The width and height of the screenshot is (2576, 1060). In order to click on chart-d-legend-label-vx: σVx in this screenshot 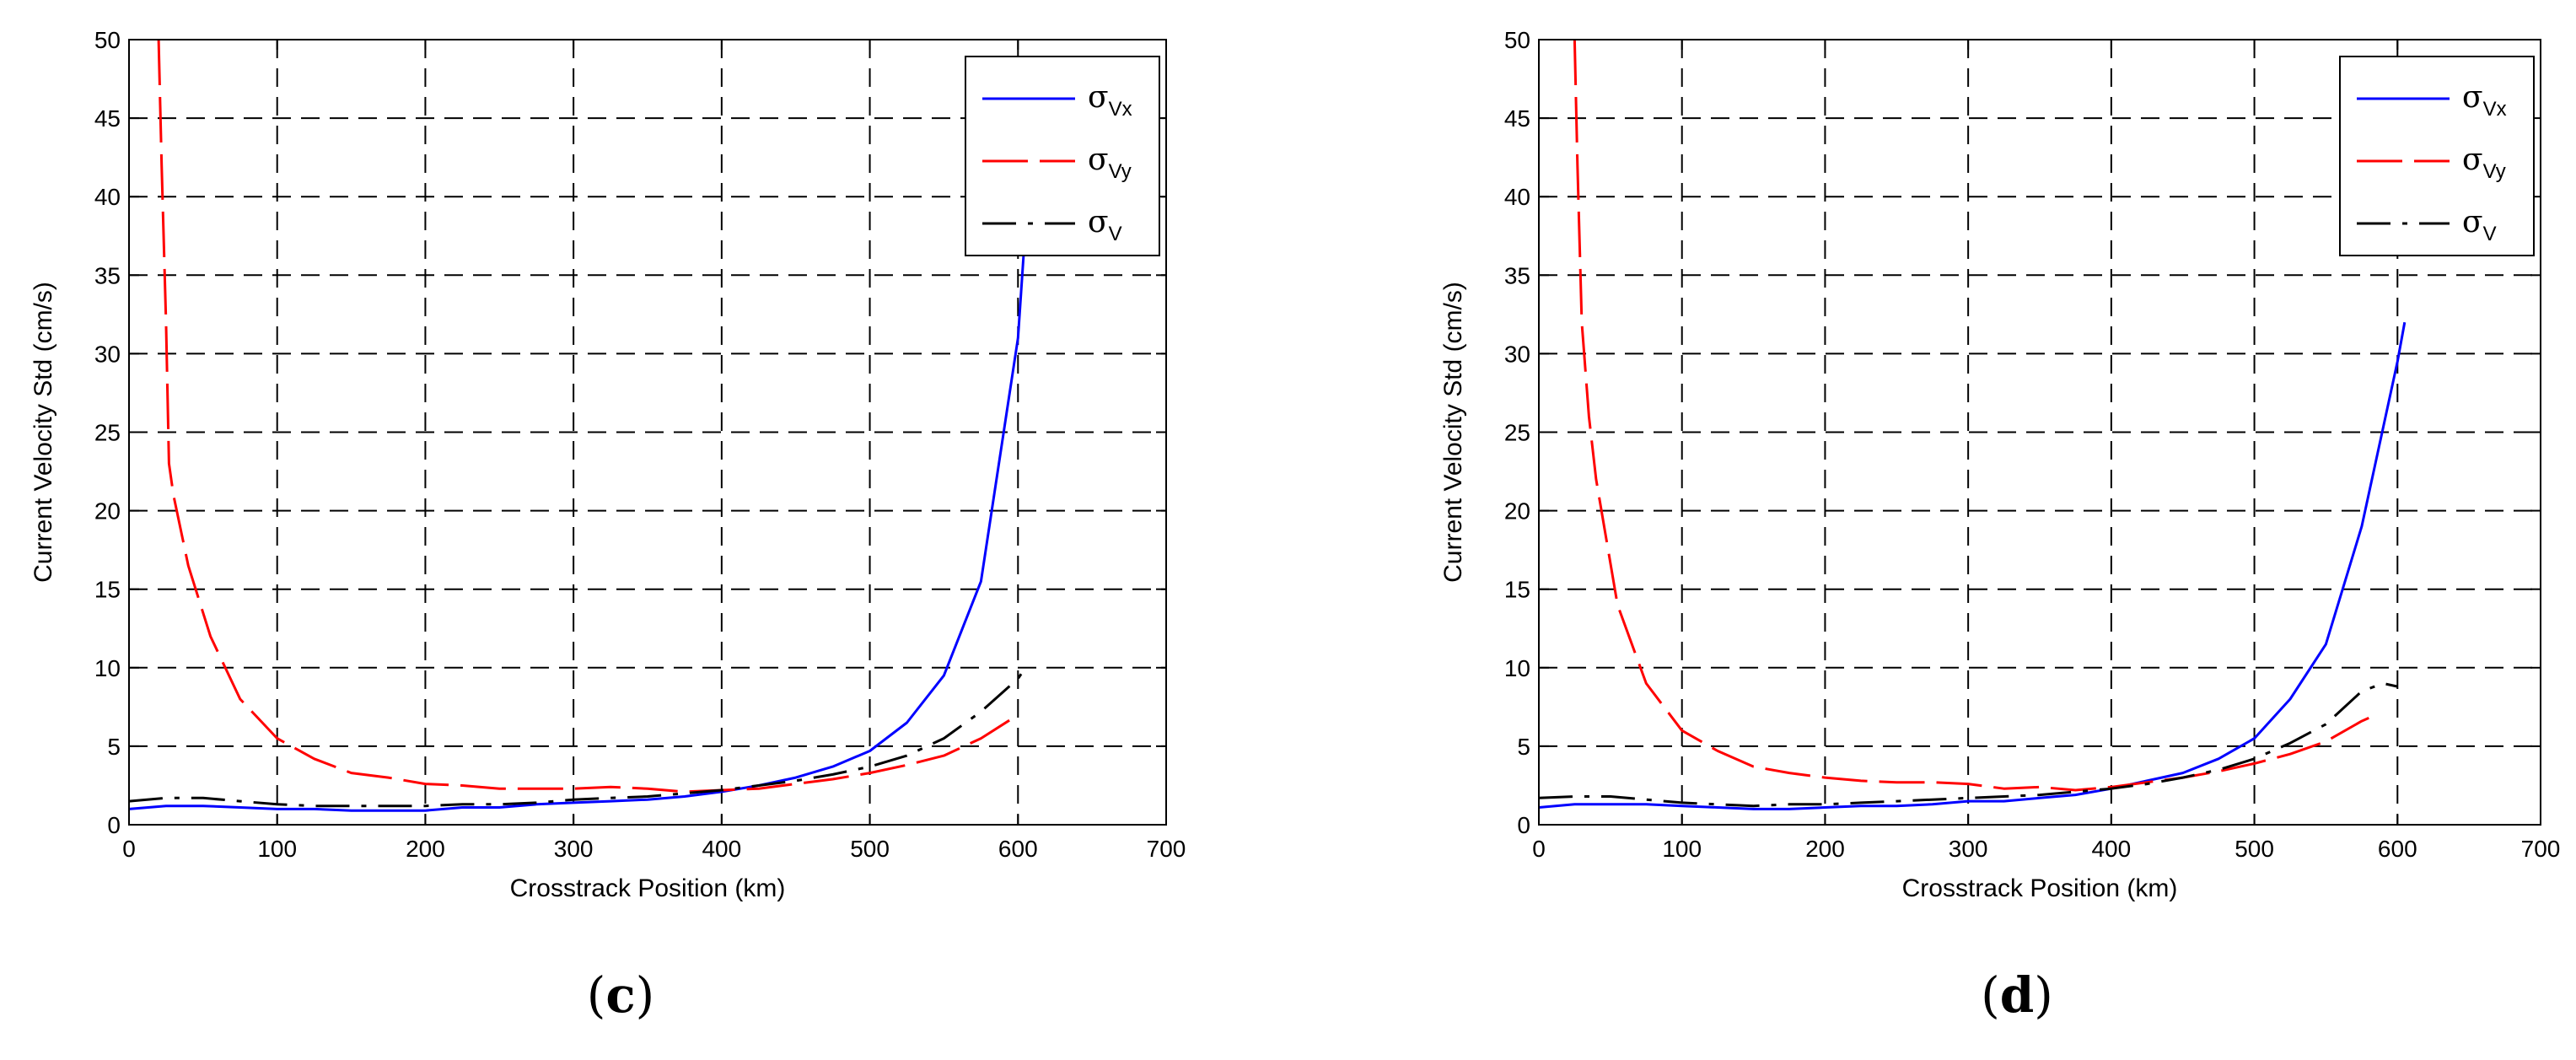, I will do `click(2485, 100)`.